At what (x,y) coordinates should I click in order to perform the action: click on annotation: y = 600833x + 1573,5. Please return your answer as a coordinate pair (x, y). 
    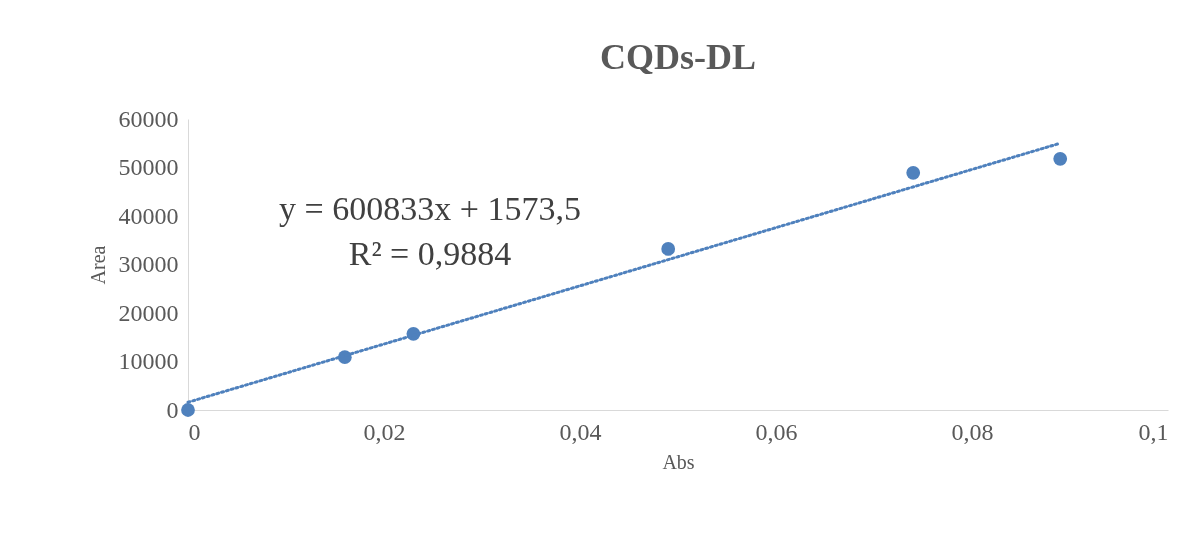
    Looking at the image, I should click on (430, 208).